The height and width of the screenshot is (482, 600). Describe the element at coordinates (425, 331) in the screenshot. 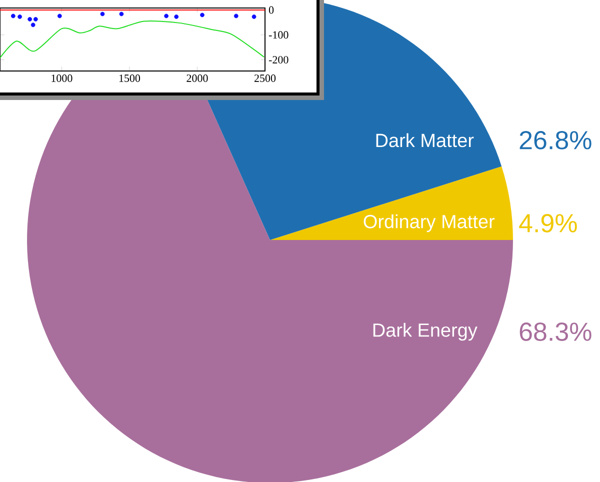

I see `slice-label: Dark Energy` at that location.